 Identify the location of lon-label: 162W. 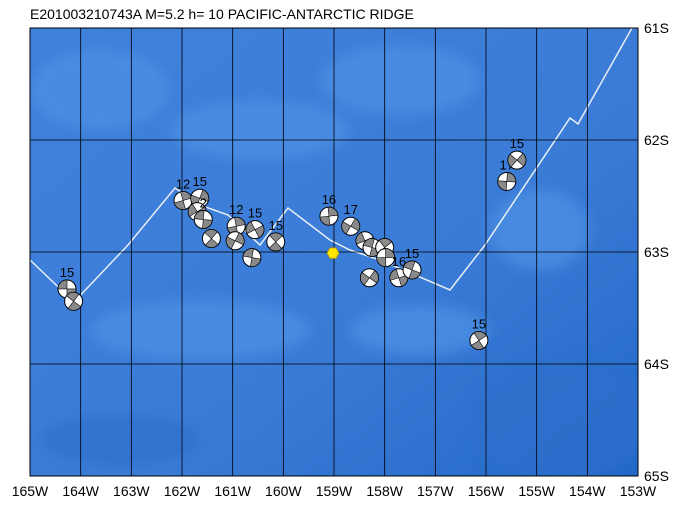
(182, 491).